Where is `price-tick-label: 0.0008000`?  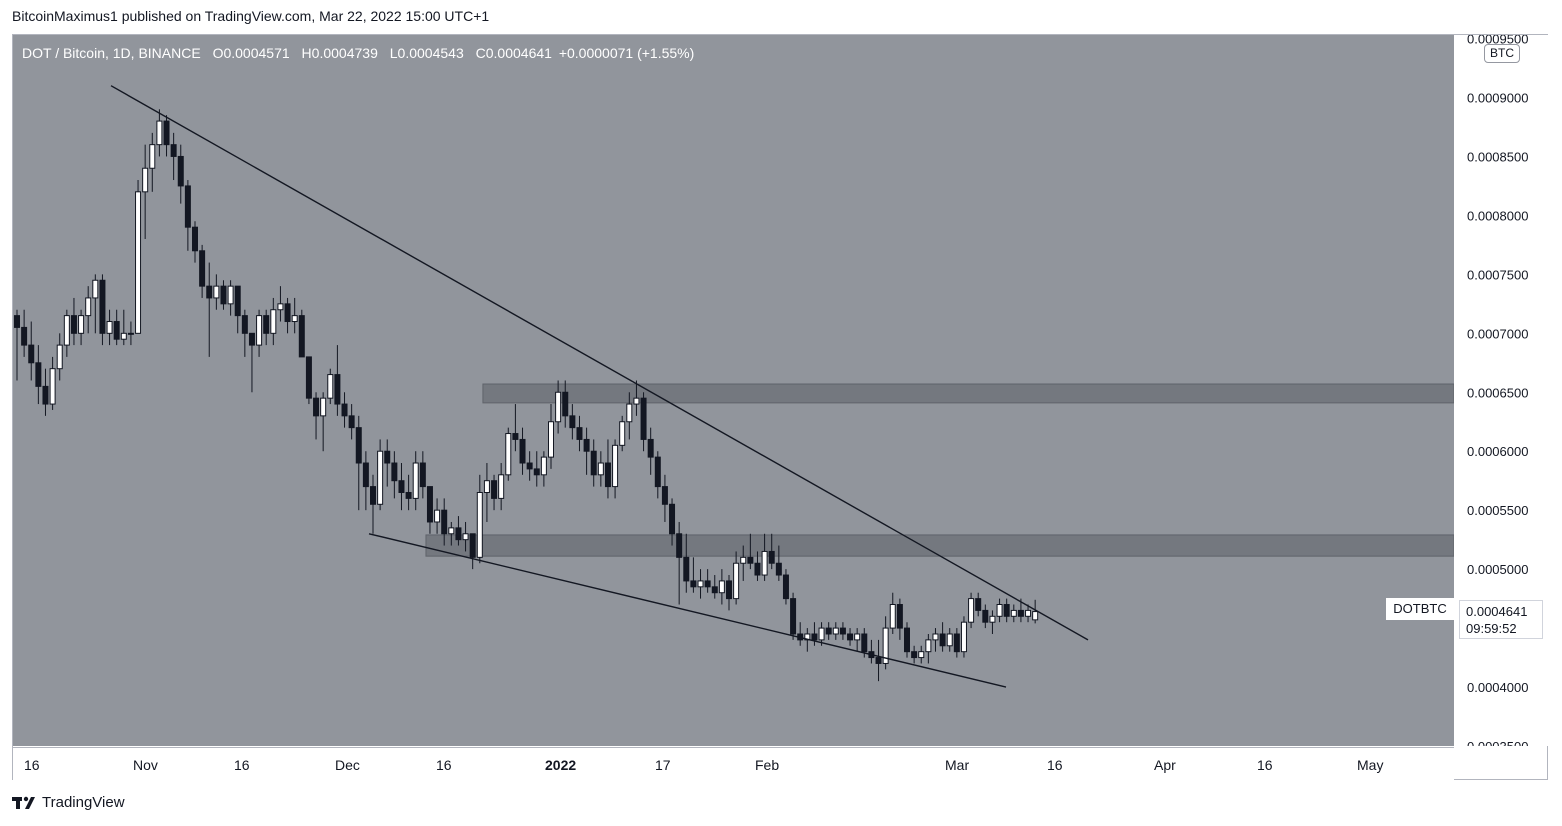 price-tick-label: 0.0008000 is located at coordinates (1497, 215).